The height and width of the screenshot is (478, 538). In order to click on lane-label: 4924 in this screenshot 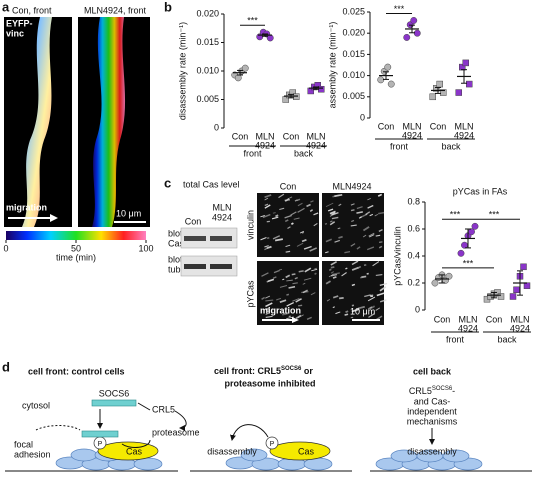, I will do `click(222, 217)`.